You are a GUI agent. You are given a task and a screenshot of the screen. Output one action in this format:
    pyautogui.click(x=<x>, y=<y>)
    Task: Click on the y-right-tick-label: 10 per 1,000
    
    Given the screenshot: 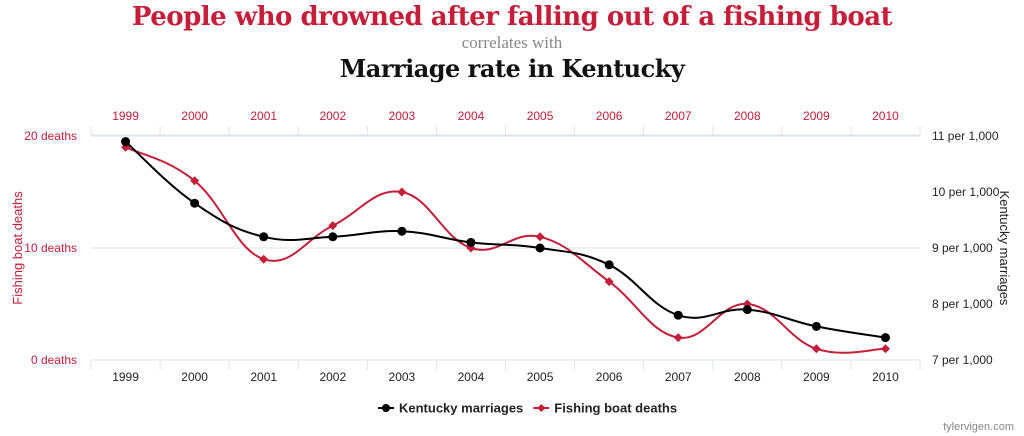 What is the action you would take?
    pyautogui.click(x=966, y=192)
    